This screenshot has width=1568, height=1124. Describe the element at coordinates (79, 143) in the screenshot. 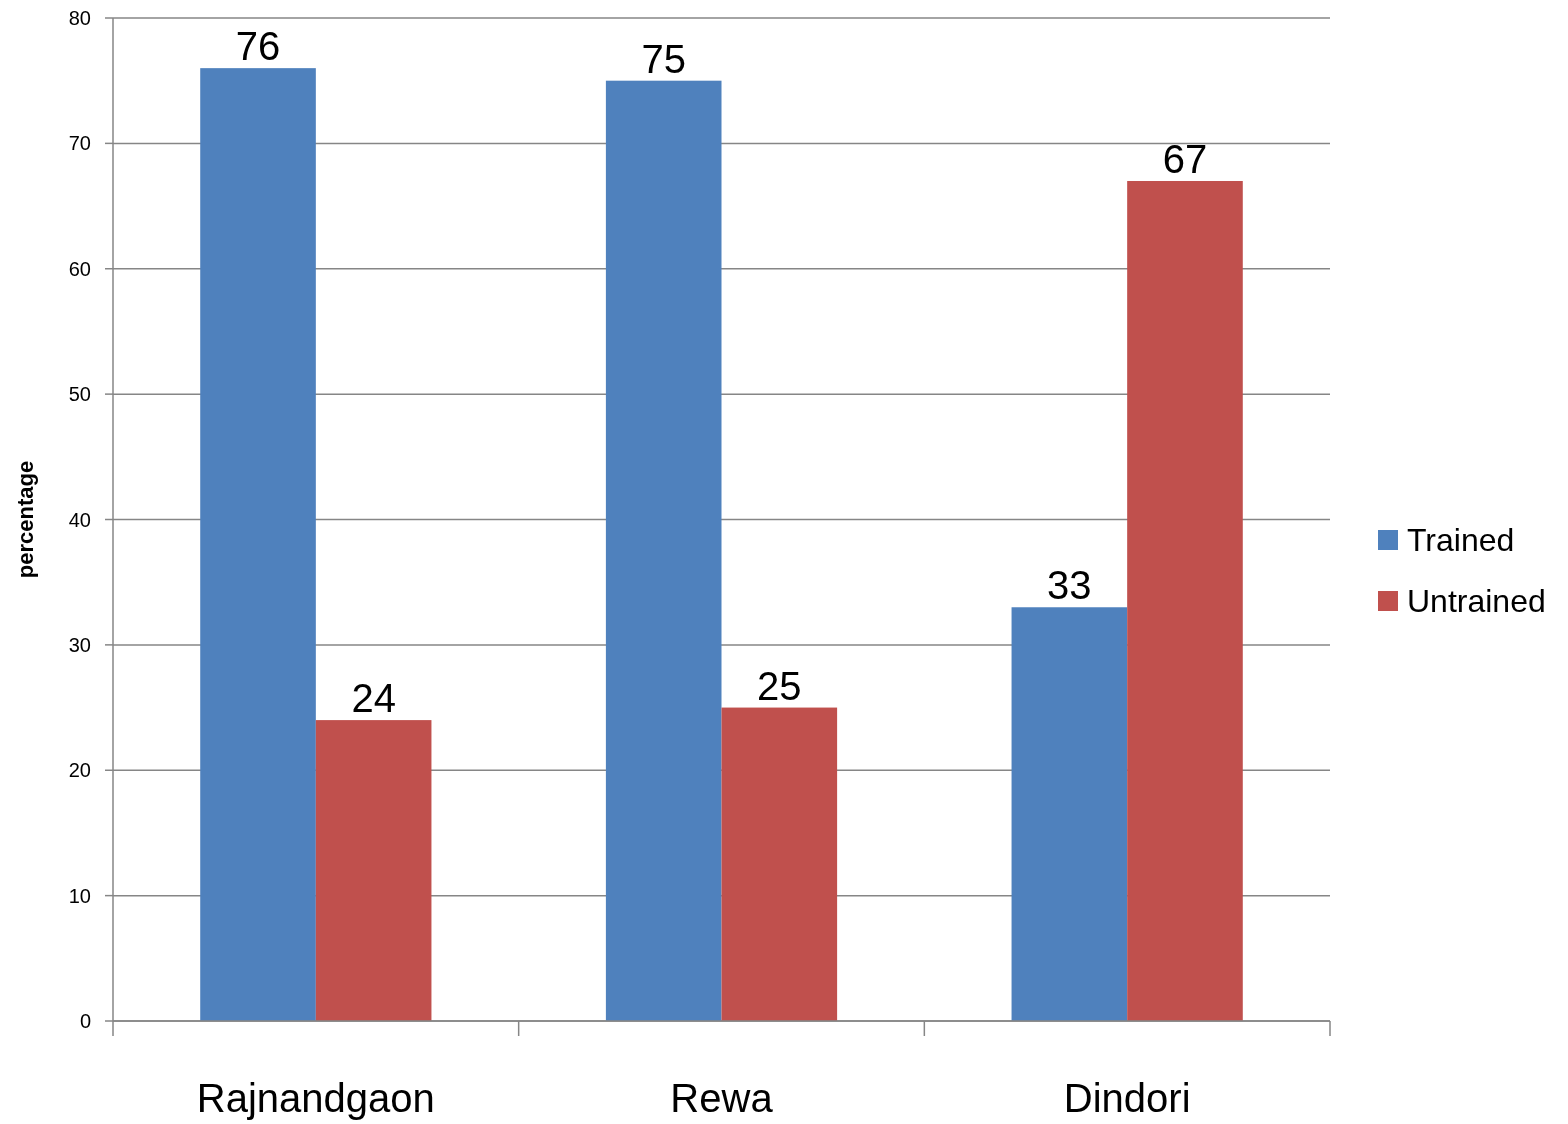

I see `y-tick-label: 70` at that location.